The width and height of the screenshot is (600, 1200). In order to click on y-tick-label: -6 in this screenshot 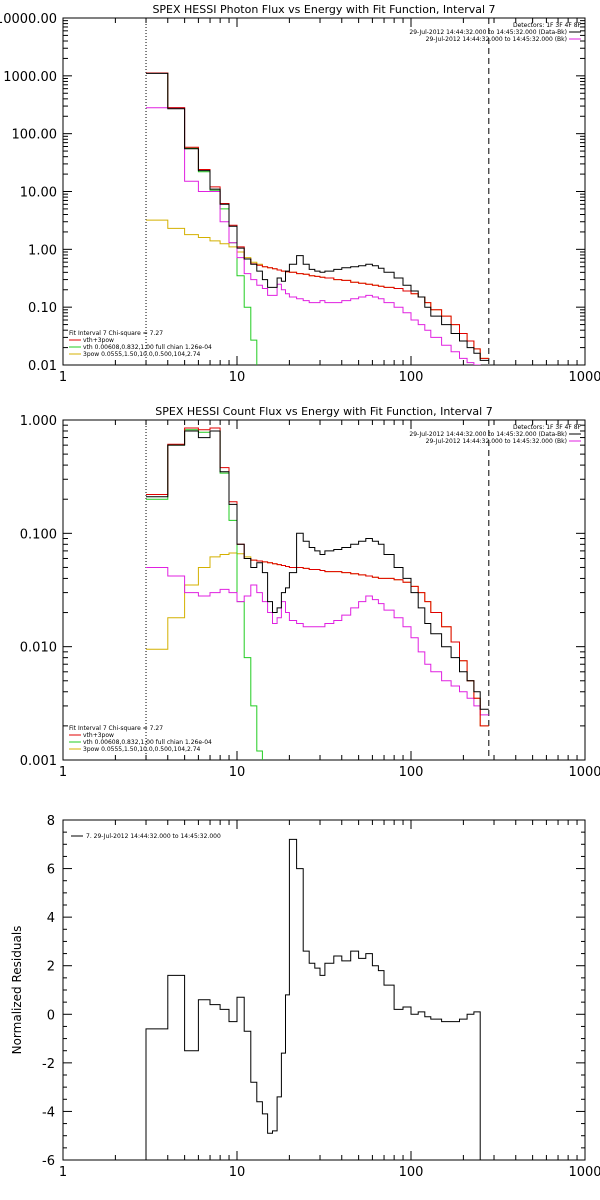, I will do `click(48, 1161)`.